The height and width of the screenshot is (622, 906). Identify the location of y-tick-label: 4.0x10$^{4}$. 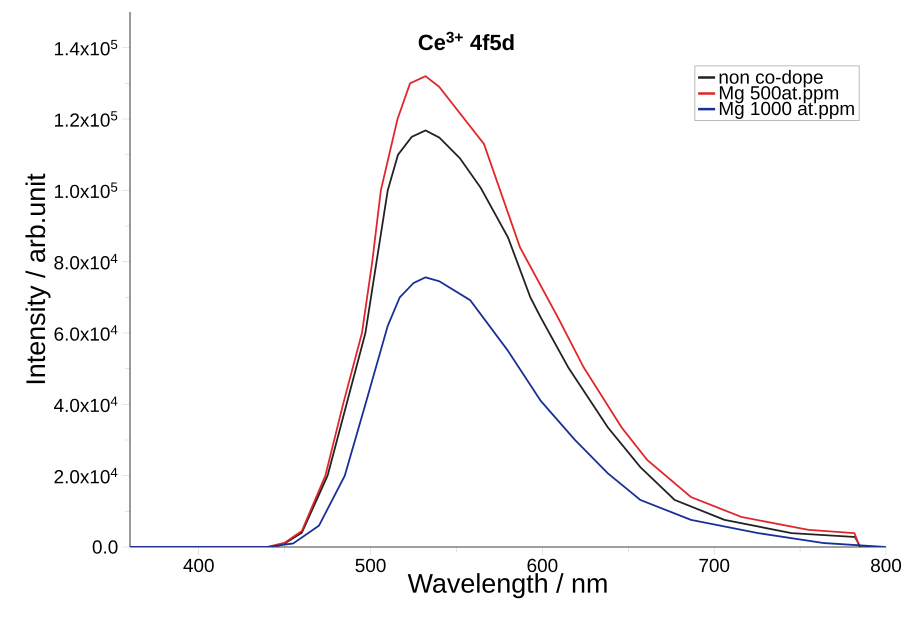
(86, 404).